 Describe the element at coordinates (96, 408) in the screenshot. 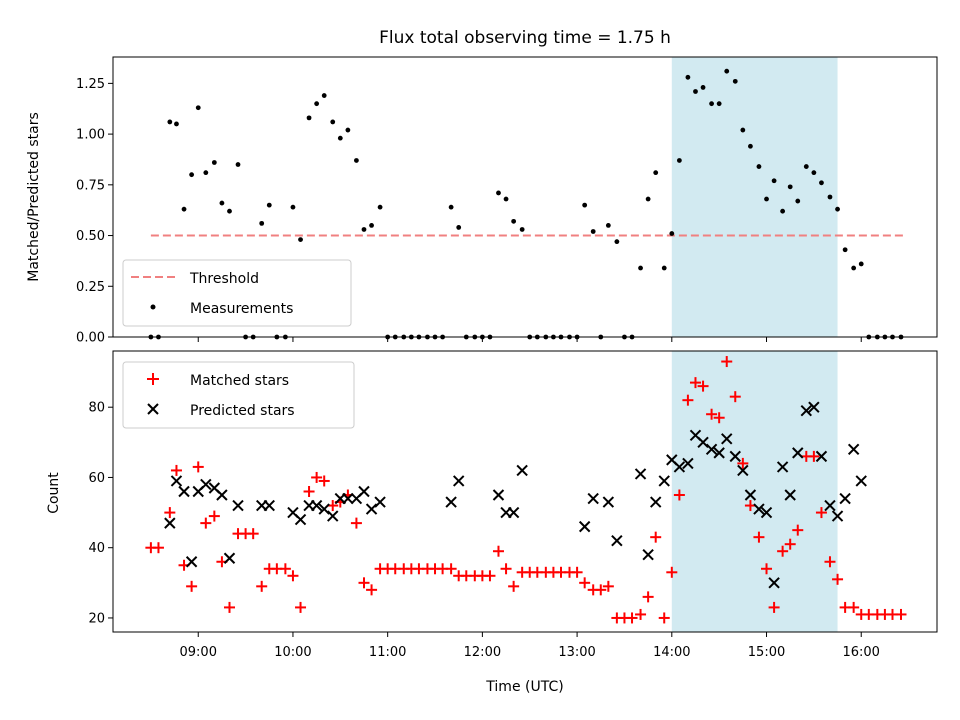

I see `bottom-y-tick-label: 80` at that location.